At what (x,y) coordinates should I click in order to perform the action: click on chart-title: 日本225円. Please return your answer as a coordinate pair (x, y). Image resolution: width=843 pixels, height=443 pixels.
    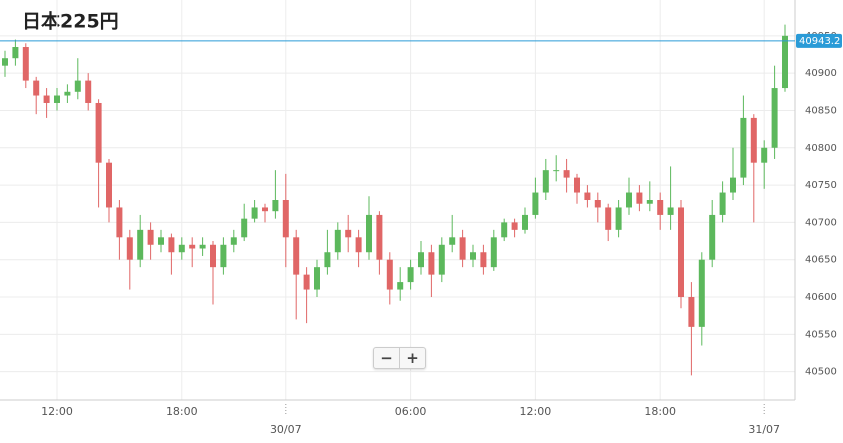
    Looking at the image, I should click on (70, 21).